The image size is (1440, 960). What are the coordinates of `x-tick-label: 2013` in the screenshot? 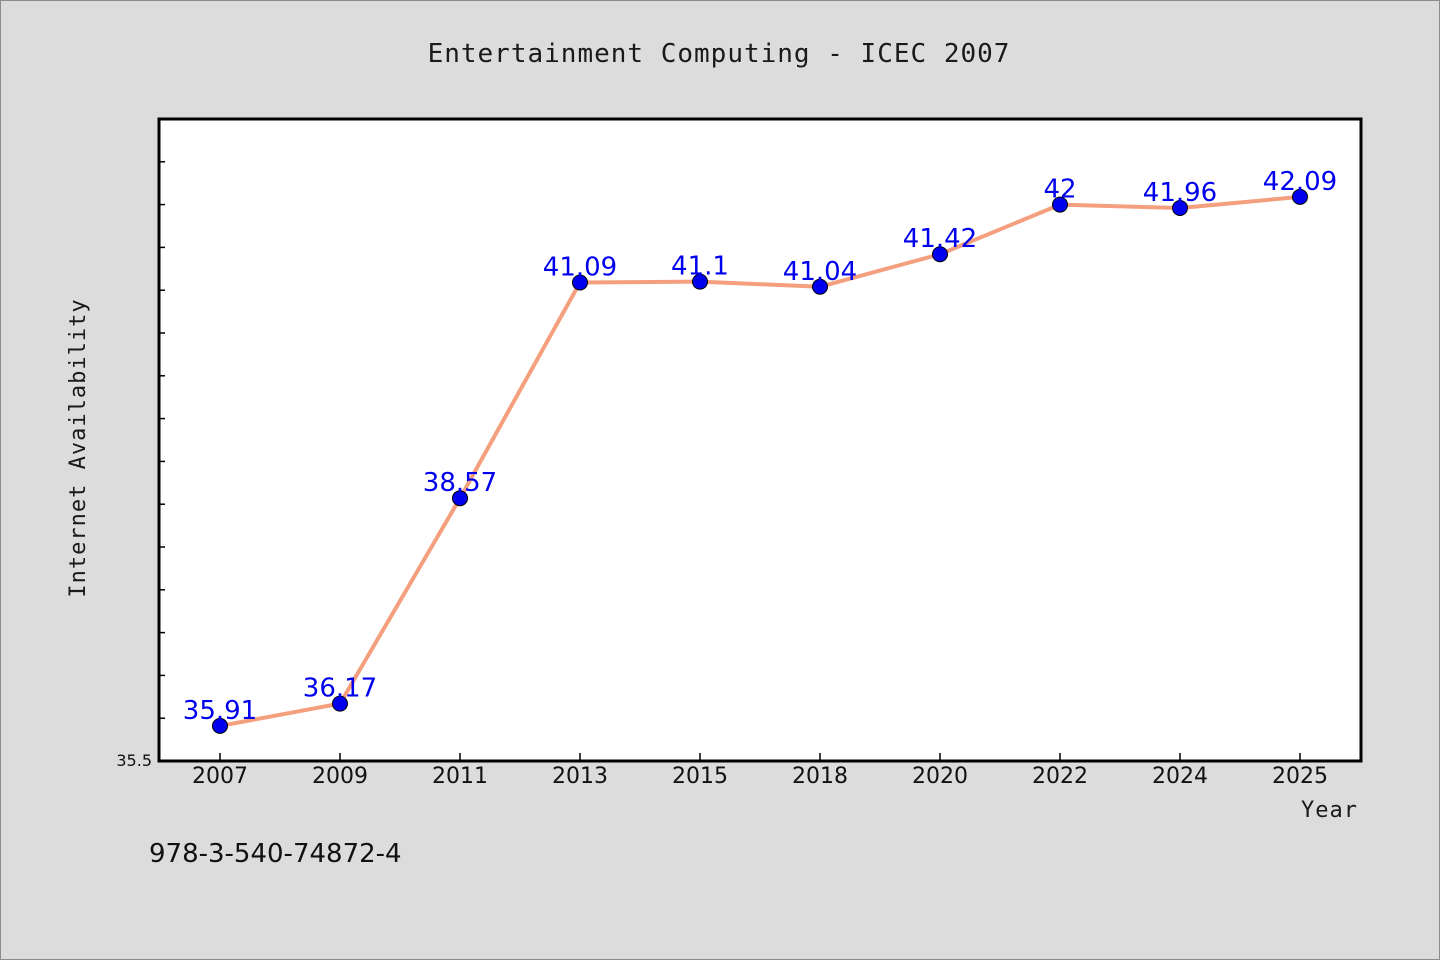 It's located at (580, 776).